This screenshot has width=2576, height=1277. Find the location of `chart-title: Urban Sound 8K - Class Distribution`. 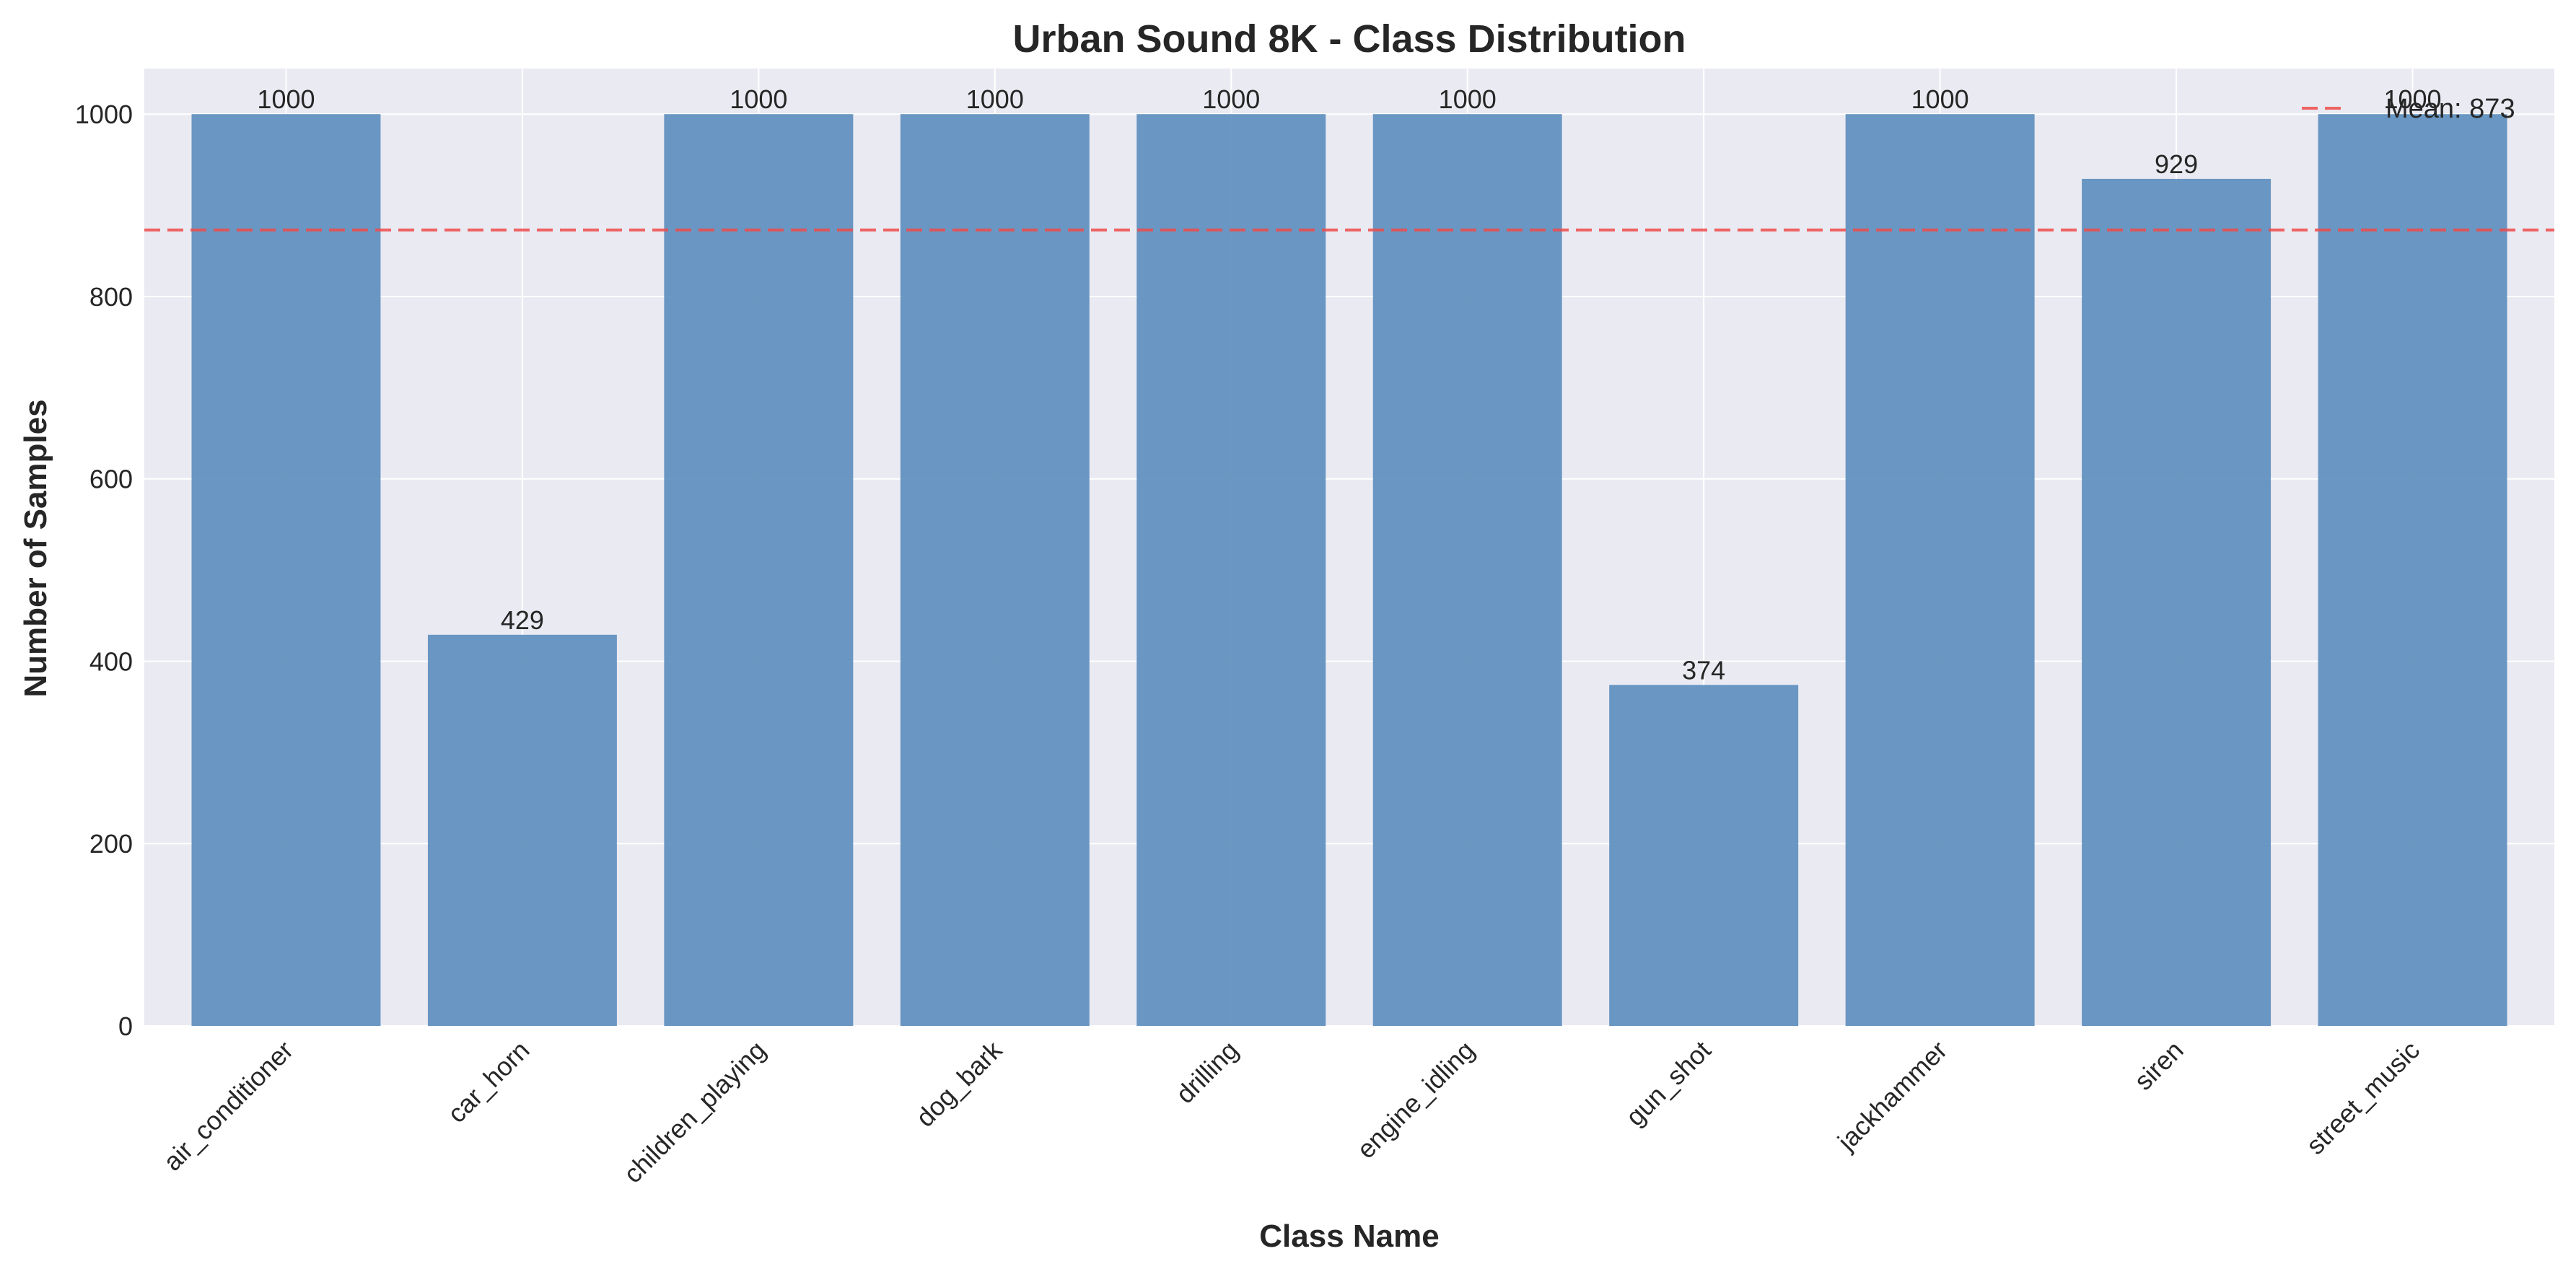

chart-title: Urban Sound 8K - Class Distribution is located at coordinates (1349, 39).